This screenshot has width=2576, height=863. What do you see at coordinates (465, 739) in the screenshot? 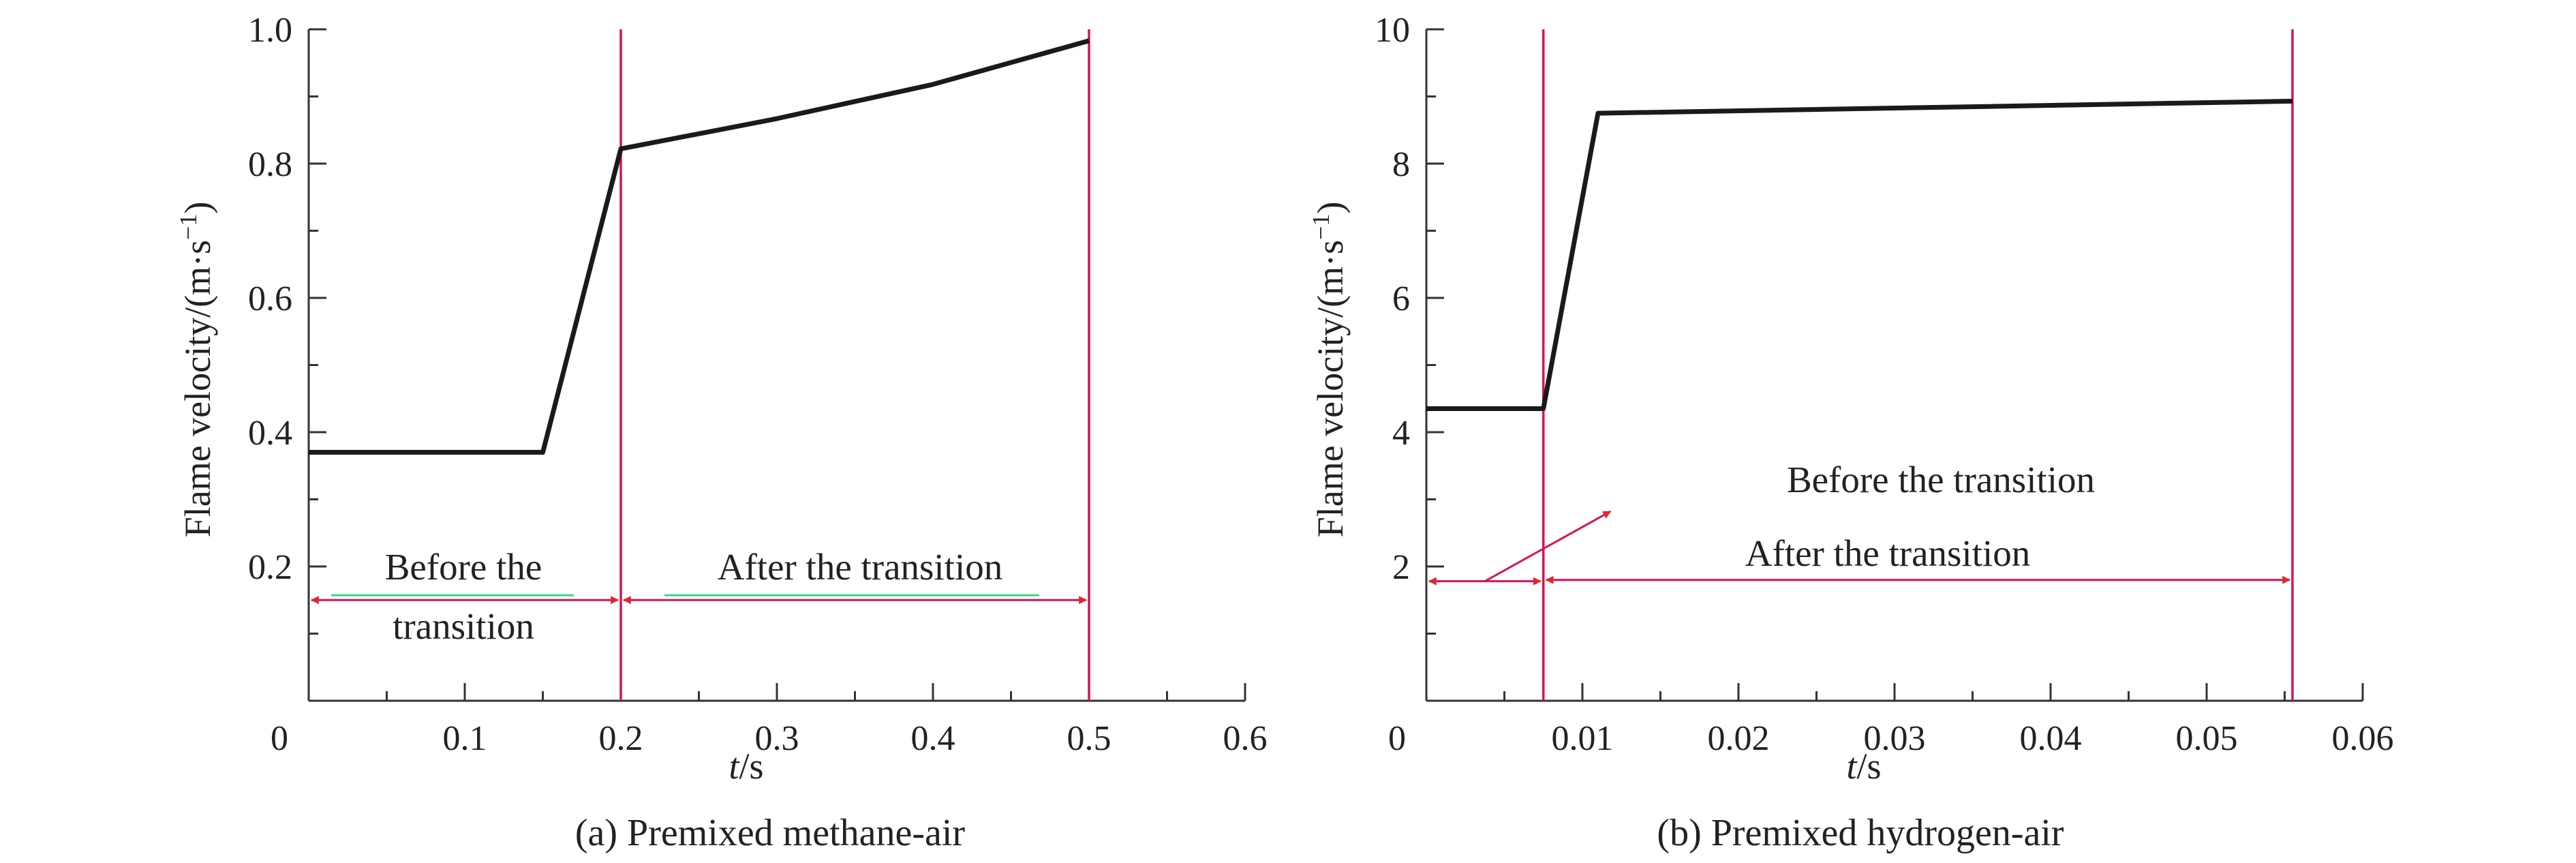
I see `x-tick-label: 0.1` at bounding box center [465, 739].